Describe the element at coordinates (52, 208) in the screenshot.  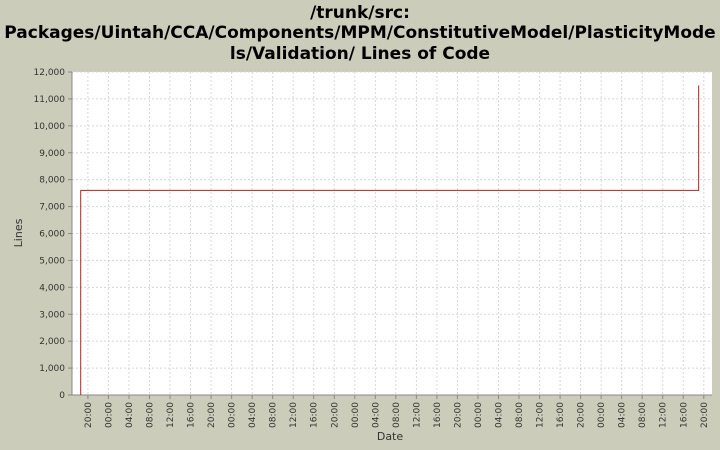
I see `y-tick-label: 7,000` at that location.